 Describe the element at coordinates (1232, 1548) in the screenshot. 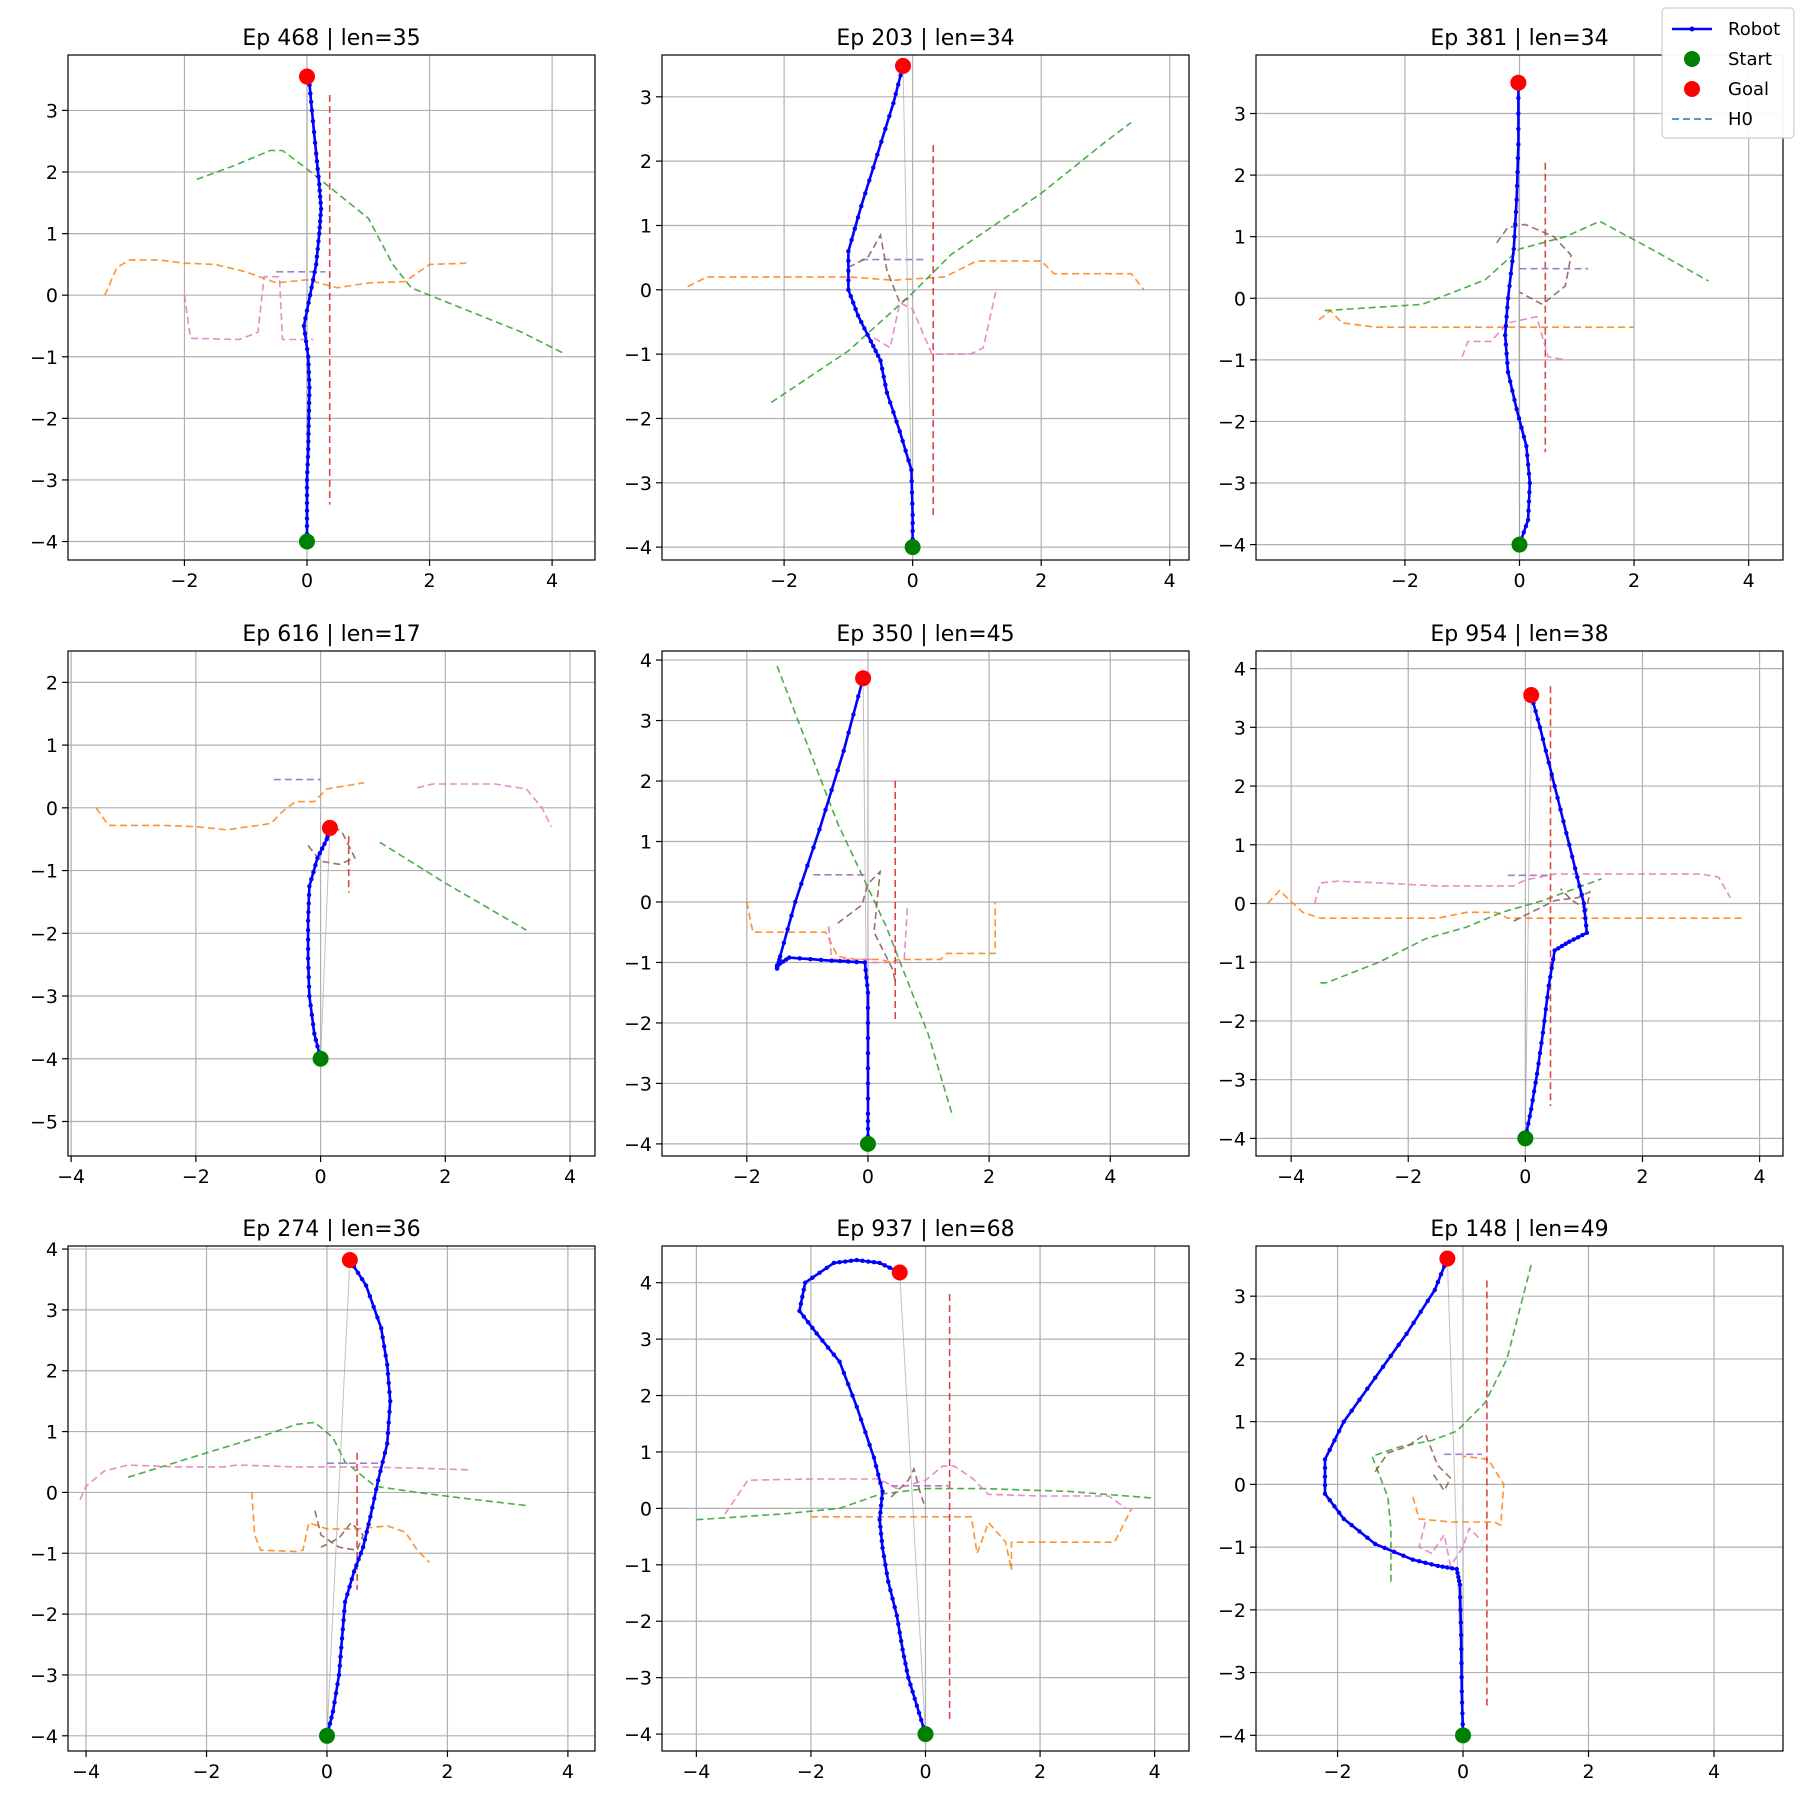

I see `y-tick-label: −1` at that location.